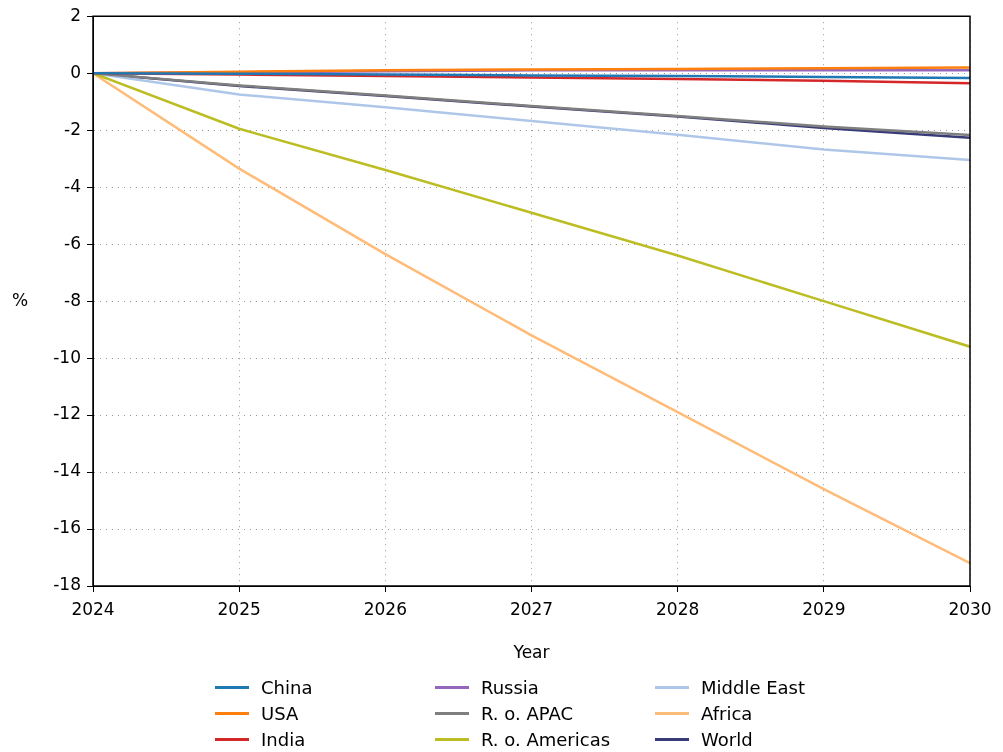  I want to click on legend-label: World, so click(727, 739).